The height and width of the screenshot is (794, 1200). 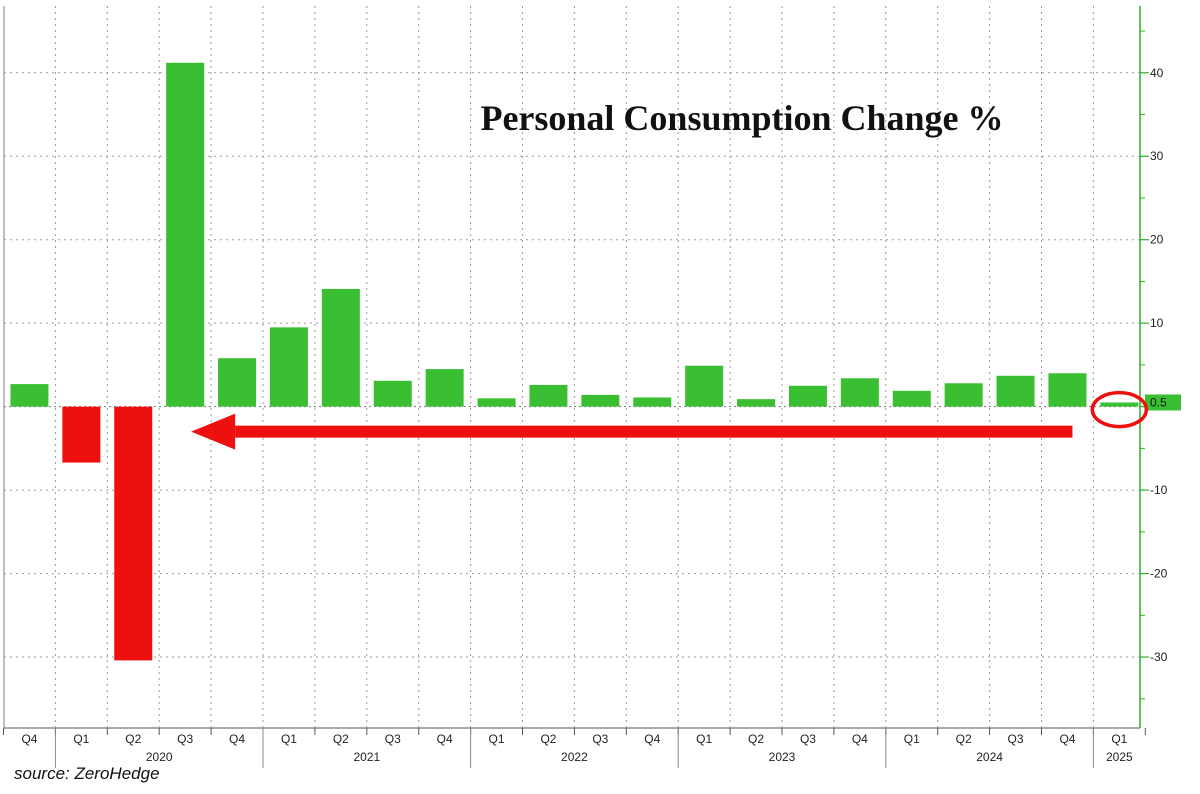 What do you see at coordinates (1158, 402) in the screenshot?
I see `last-value-label: 0.5` at bounding box center [1158, 402].